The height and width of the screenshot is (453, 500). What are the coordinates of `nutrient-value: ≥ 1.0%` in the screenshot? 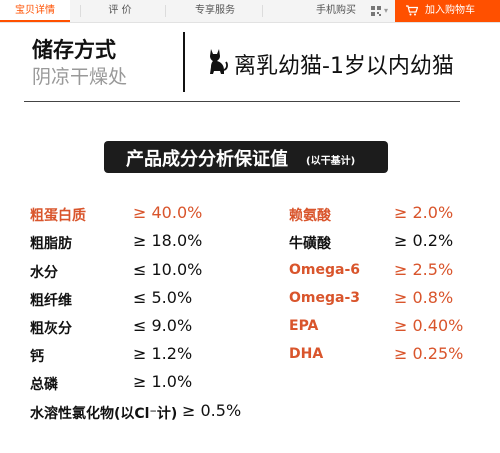 It's located at (163, 381).